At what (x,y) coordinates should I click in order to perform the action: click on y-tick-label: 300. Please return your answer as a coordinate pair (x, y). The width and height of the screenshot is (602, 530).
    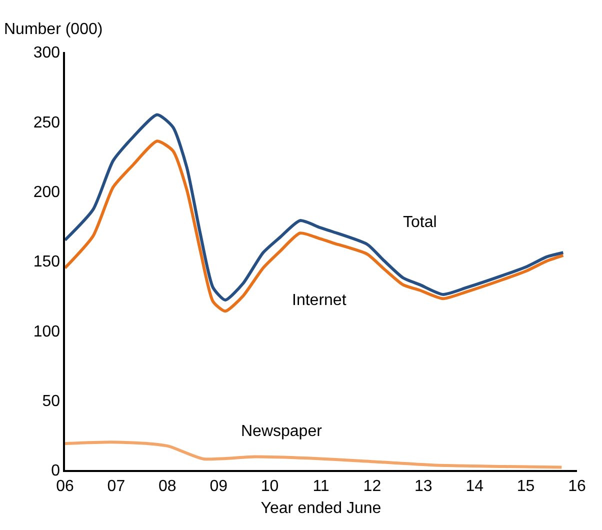
    Looking at the image, I should click on (46, 53).